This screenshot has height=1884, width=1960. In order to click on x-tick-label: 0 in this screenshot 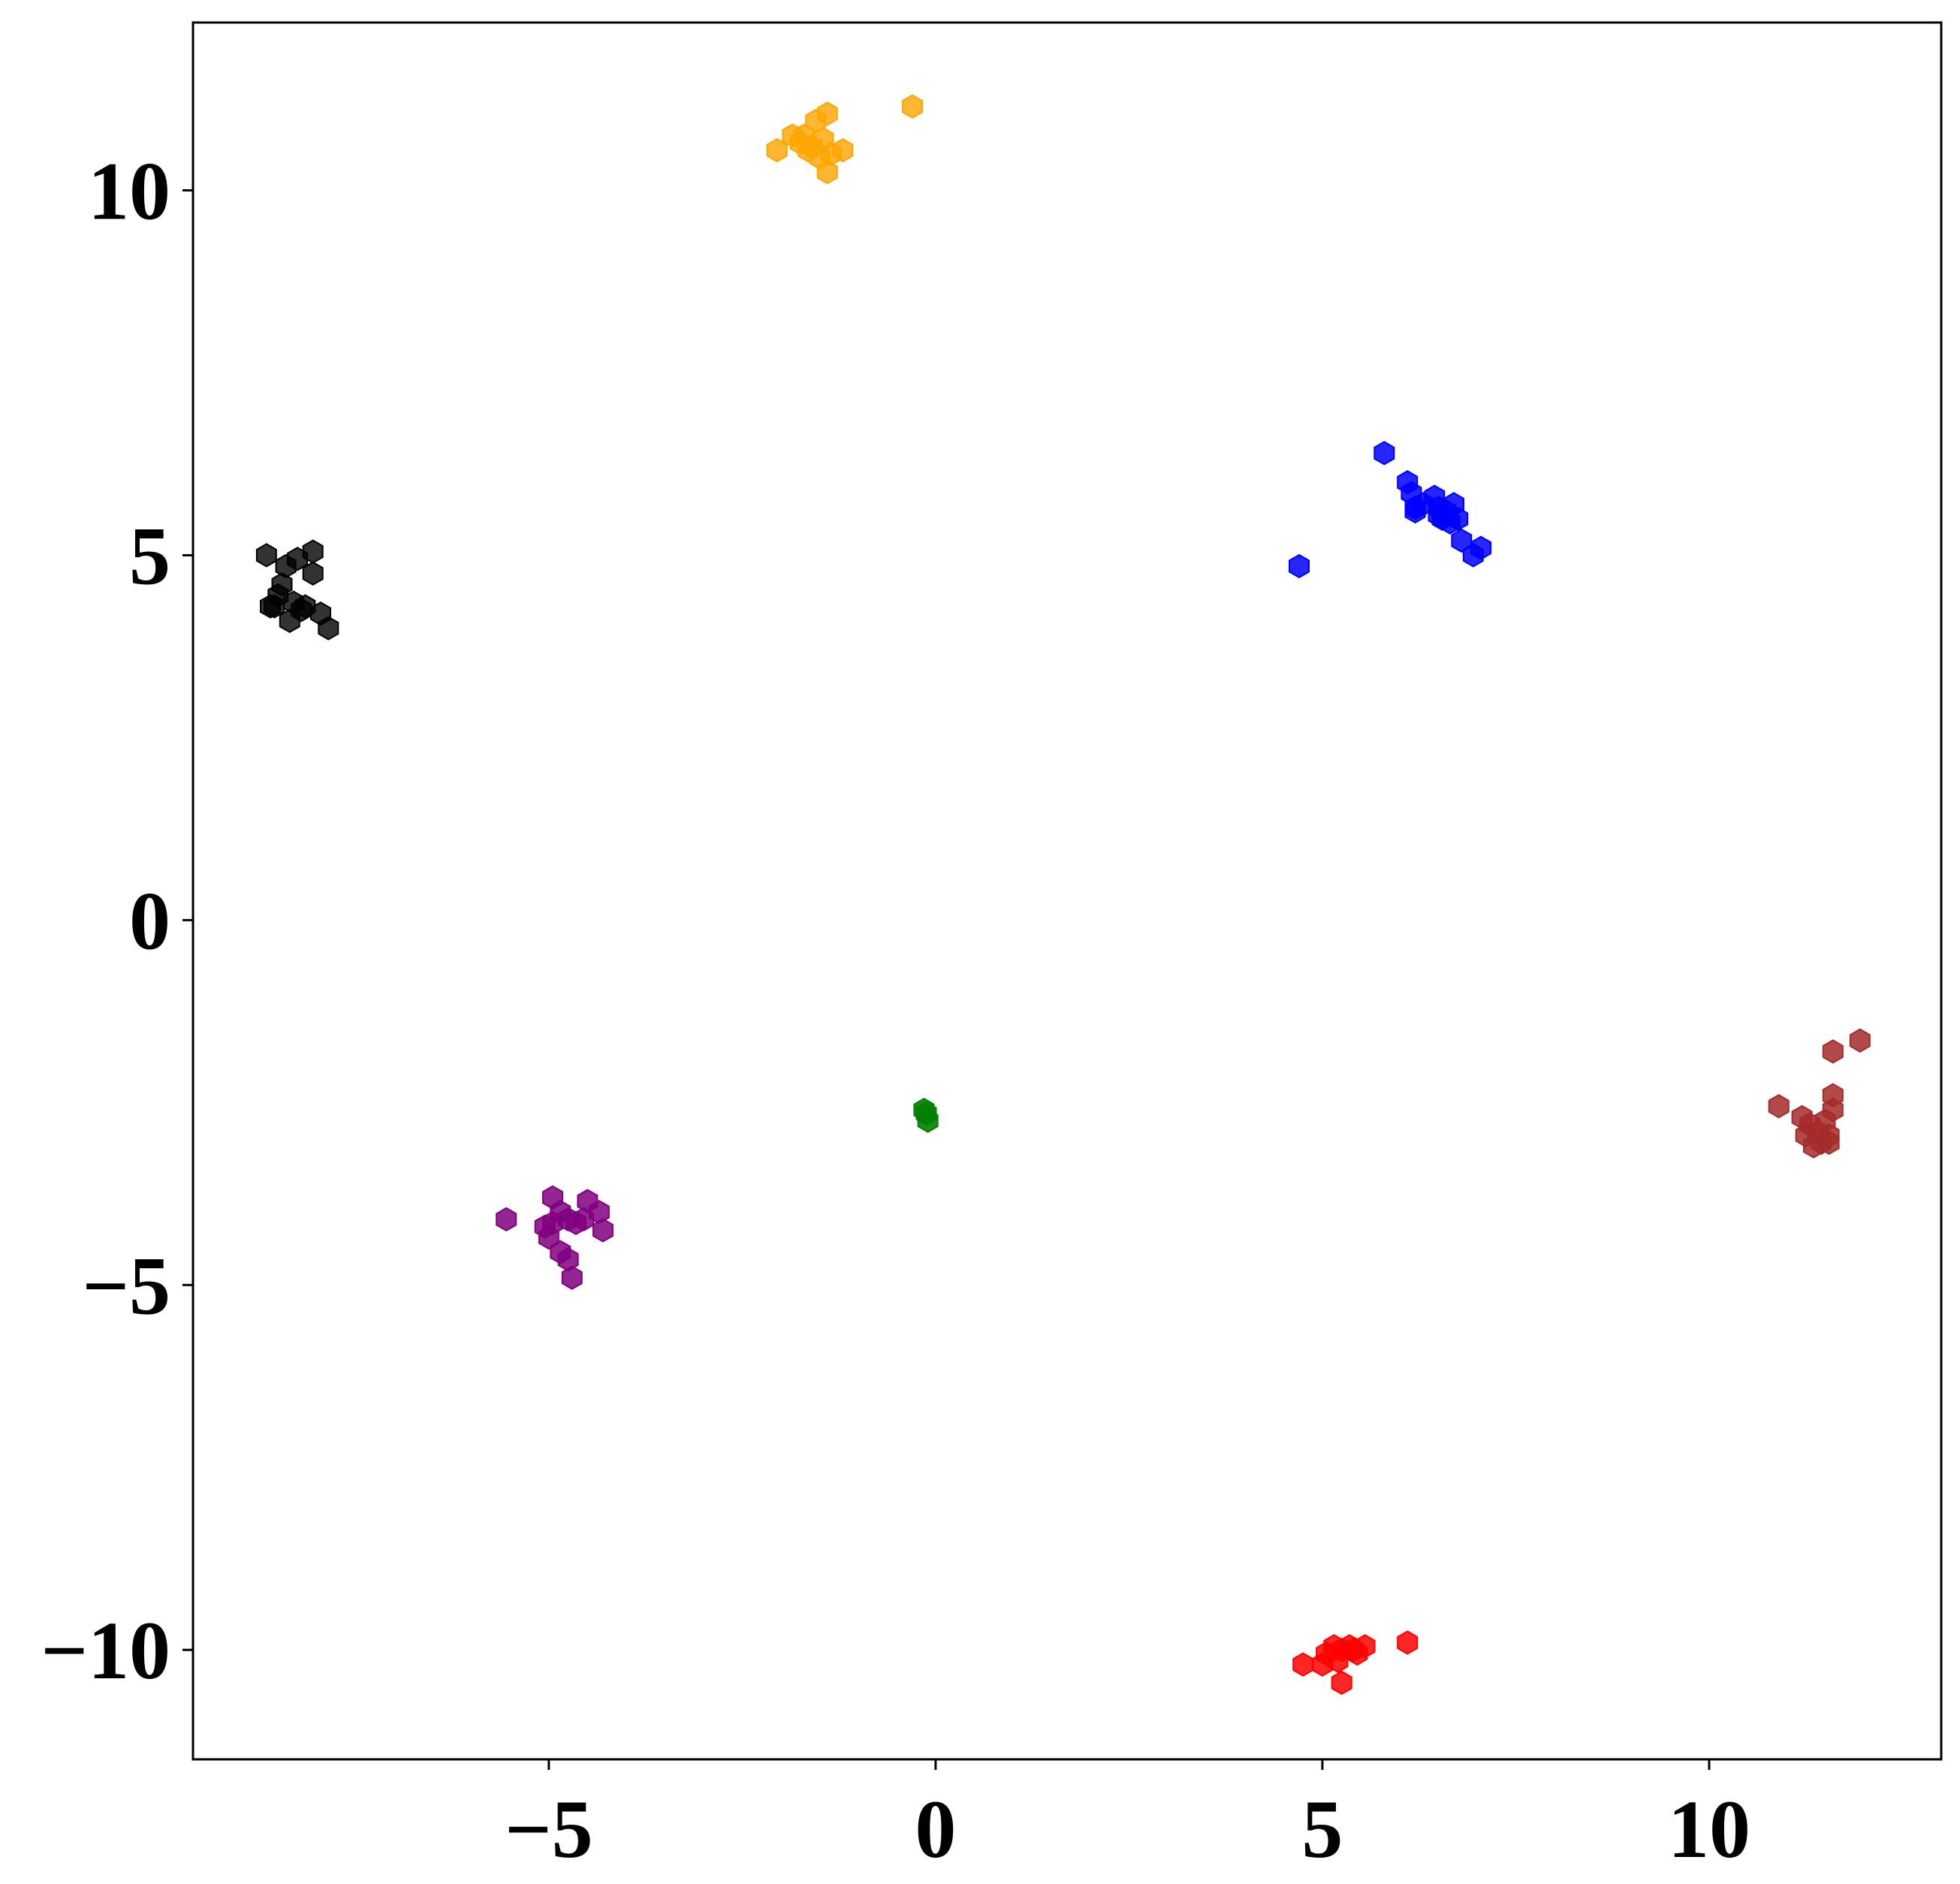, I will do `click(936, 1829)`.